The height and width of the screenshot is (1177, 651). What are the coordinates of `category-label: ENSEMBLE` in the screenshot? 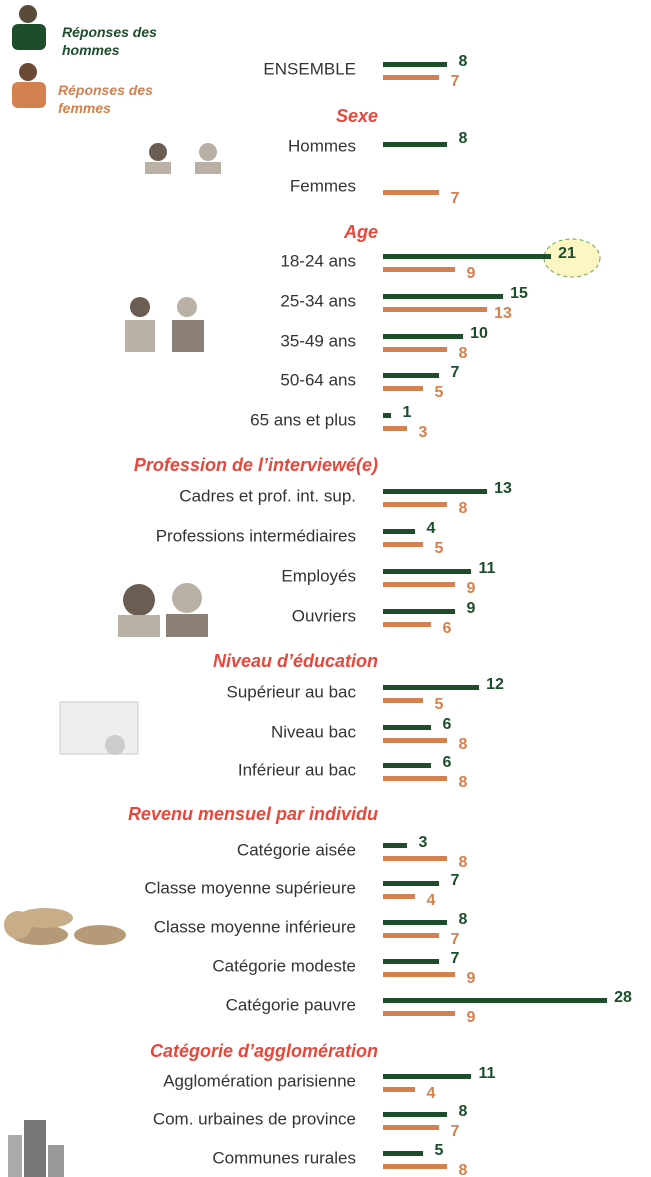 It's located at (309, 68).